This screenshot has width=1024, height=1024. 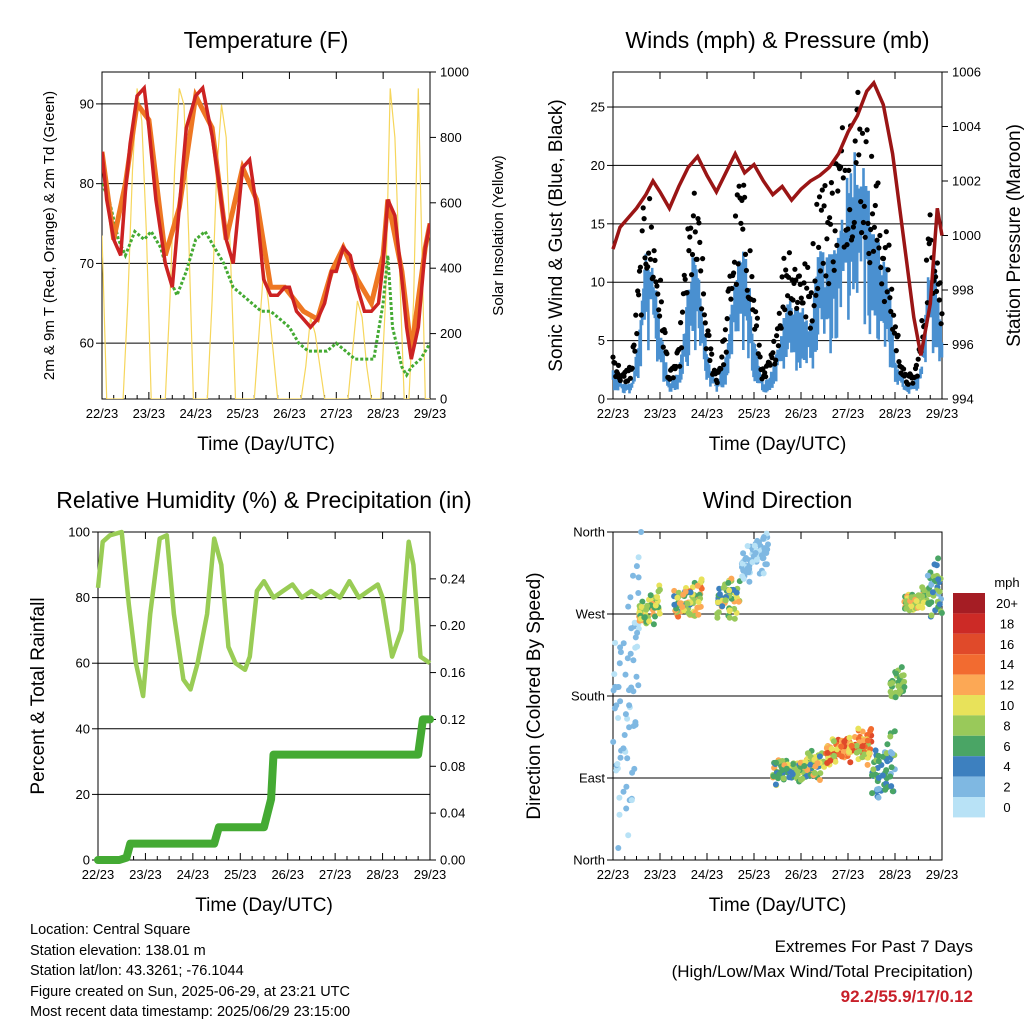 I want to click on humidity-xtick-label: 23/23, so click(x=145, y=874).